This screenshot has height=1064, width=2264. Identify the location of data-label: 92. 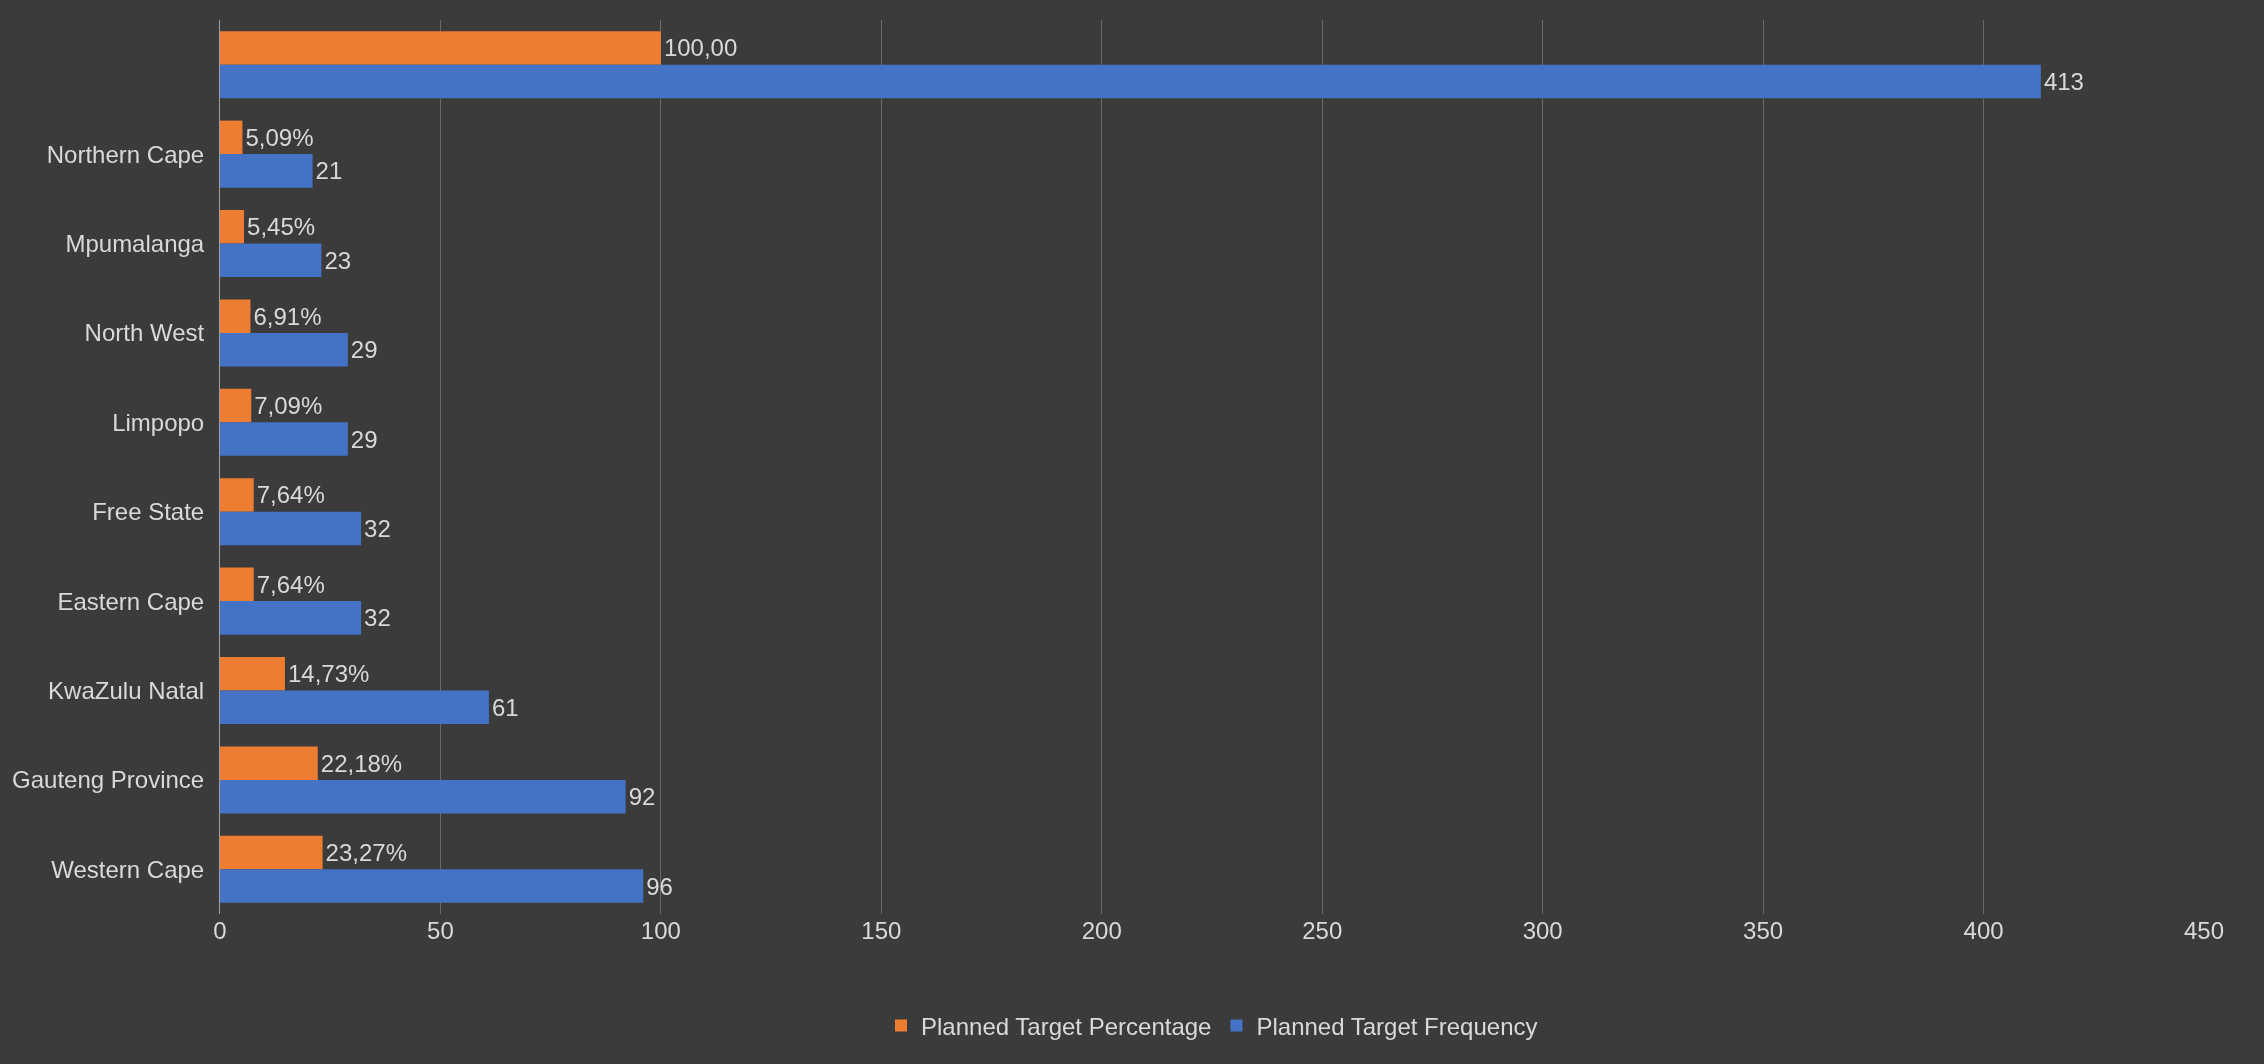
(642, 797).